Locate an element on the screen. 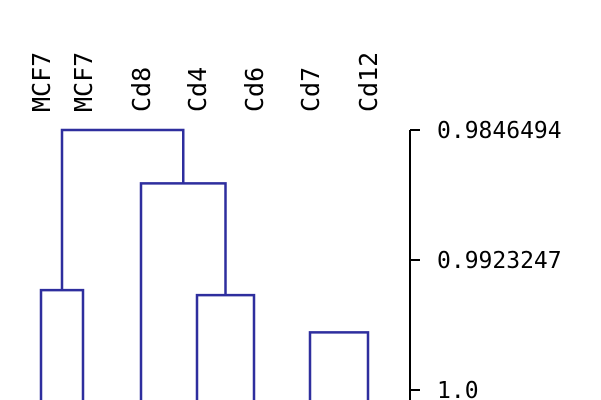 Image resolution: width=601 pixels, height=400 pixels. leaf-label: Cd4 is located at coordinates (197, 89).